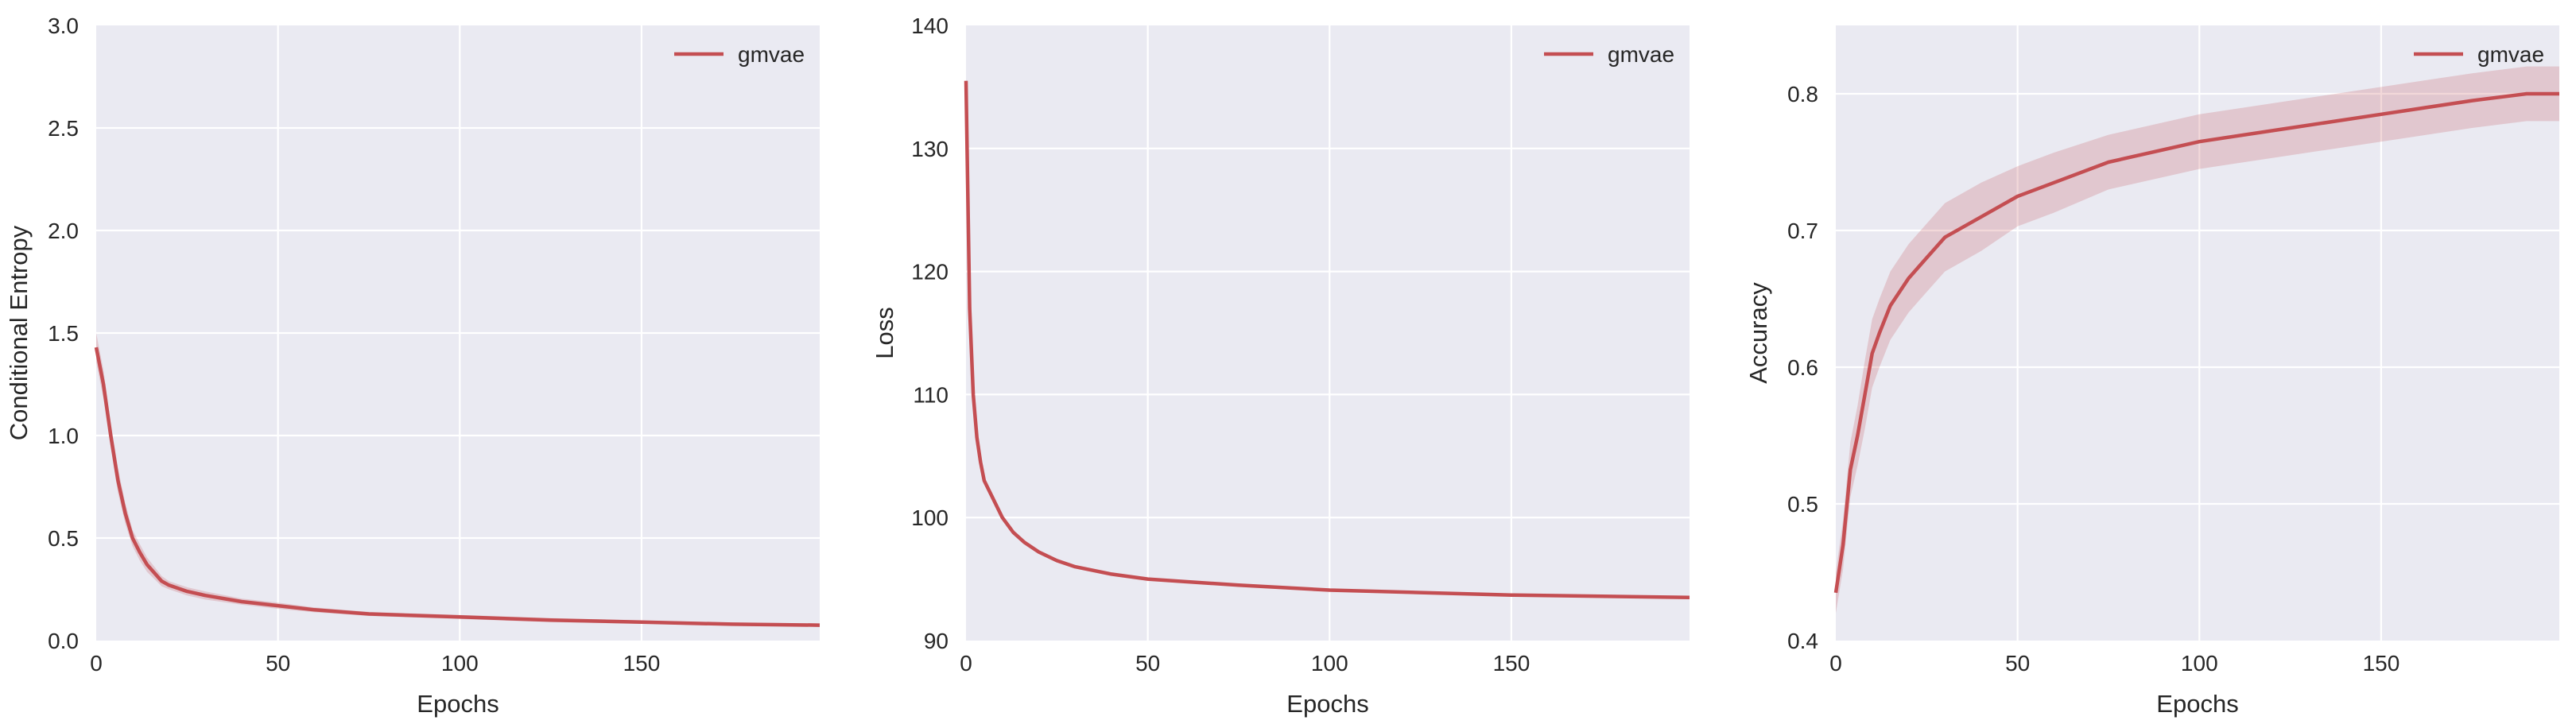 The image size is (2576, 728). Describe the element at coordinates (63, 641) in the screenshot. I see `y-tick-label: 0.0` at that location.